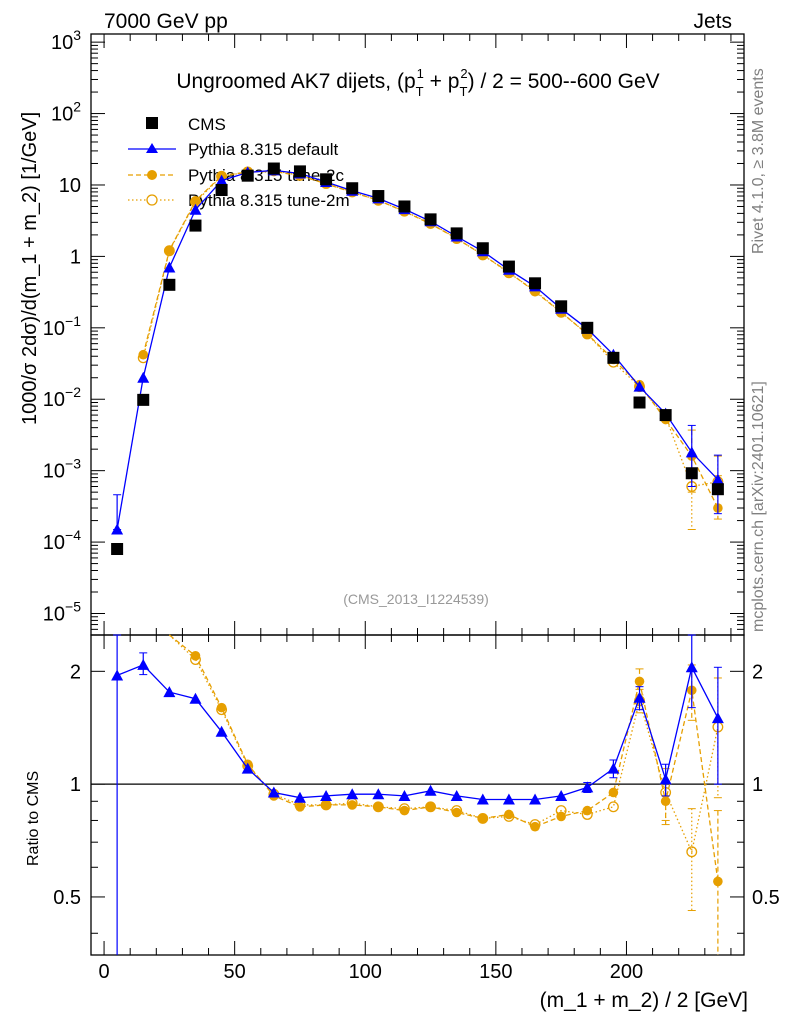  What do you see at coordinates (263, 149) in the screenshot?
I see `legend-label-default: Pythia 8.315 default` at bounding box center [263, 149].